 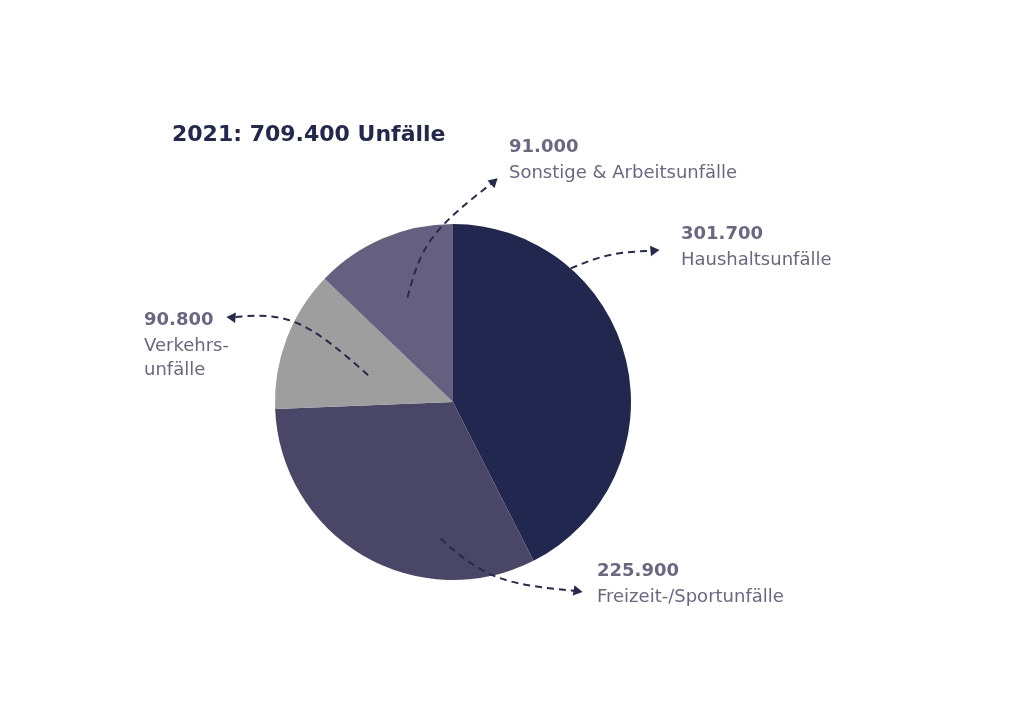 I want to click on chart-title: 2021: 709.400 Unfälle, so click(x=309, y=133).